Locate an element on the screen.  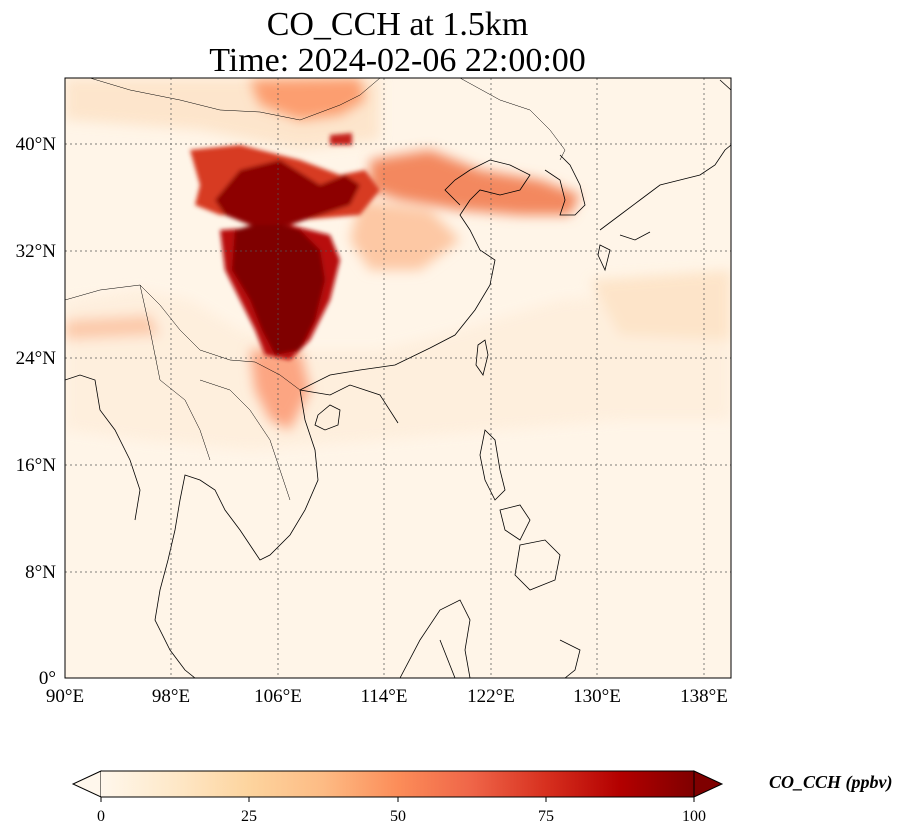
lat-tick-label: 8°N is located at coordinates (40, 572).